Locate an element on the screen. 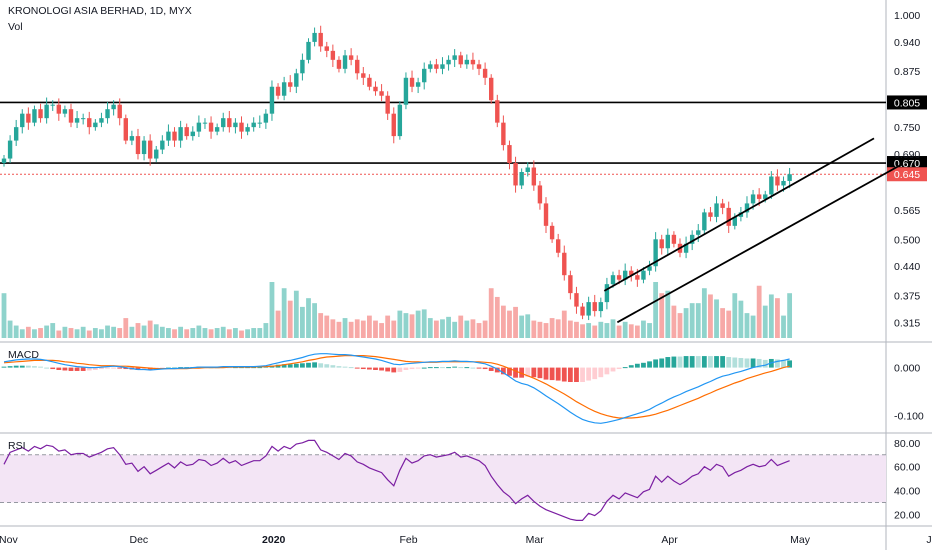 The width and height of the screenshot is (932, 550). channel-upper-line is located at coordinates (739, 214).